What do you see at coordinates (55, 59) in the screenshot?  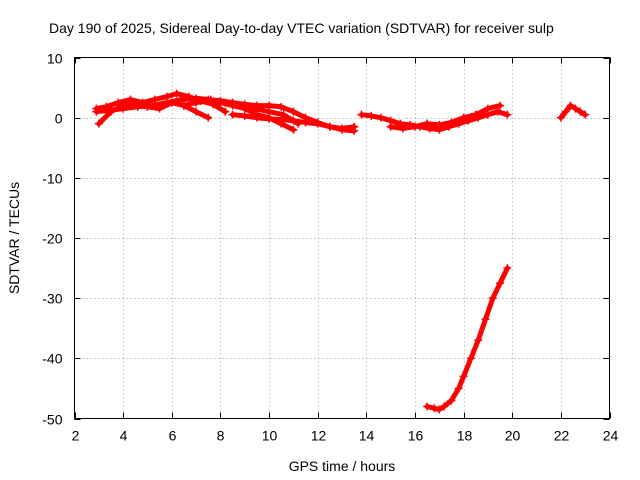 I see `y-tick-label: 10` at bounding box center [55, 59].